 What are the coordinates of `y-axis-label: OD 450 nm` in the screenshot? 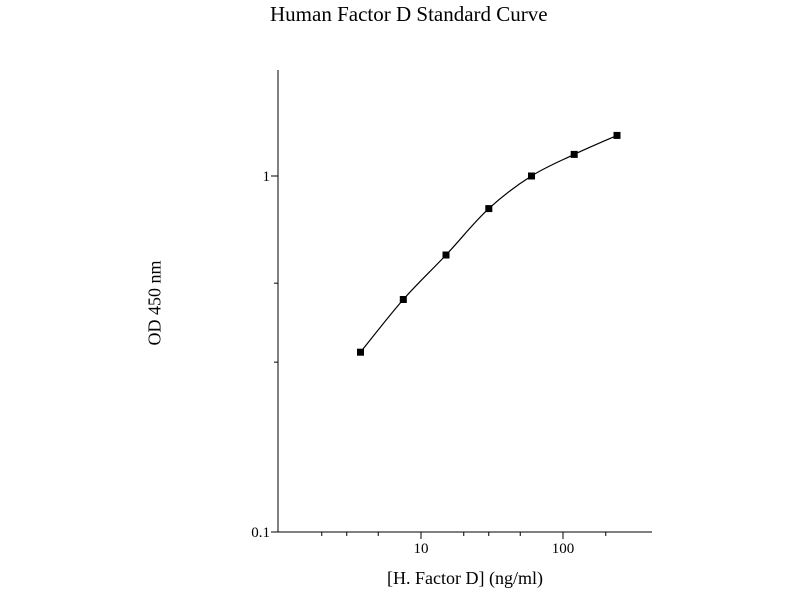 It's located at (154, 303).